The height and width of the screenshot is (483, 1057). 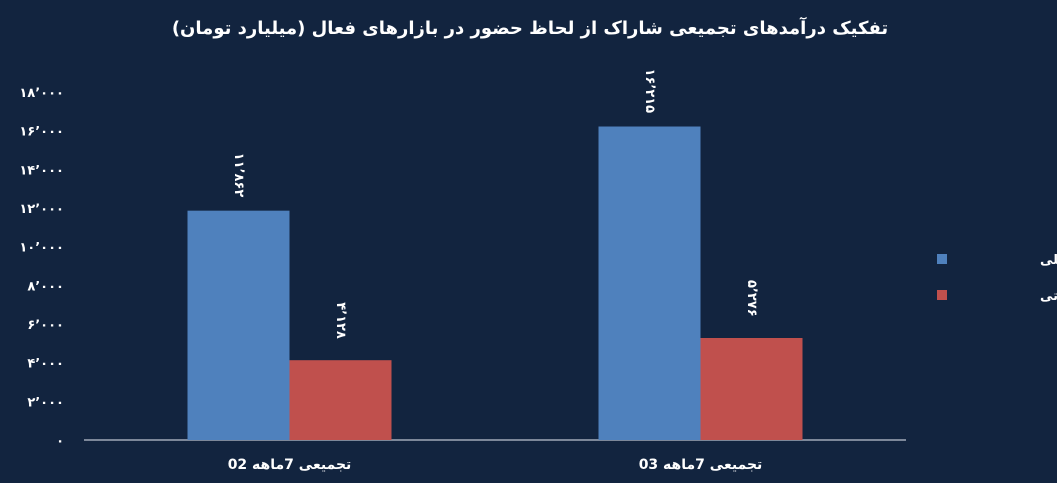 What do you see at coordinates (340, 320) in the screenshot?
I see `data-label: ۴٬۱۲۸` at bounding box center [340, 320].